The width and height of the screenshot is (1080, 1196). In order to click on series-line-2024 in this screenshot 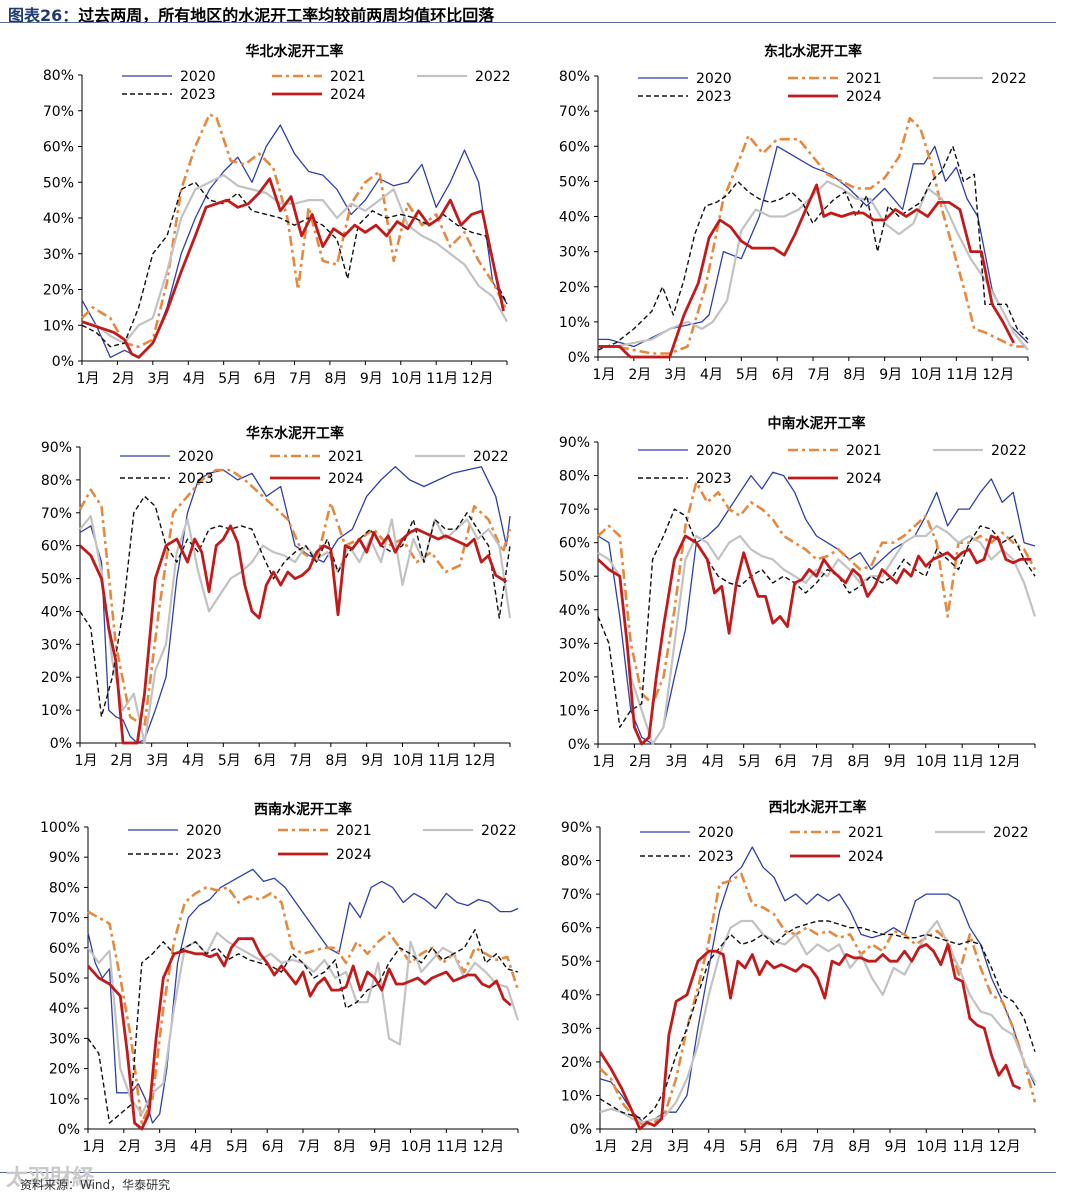, I will do `click(299, 1034)`.